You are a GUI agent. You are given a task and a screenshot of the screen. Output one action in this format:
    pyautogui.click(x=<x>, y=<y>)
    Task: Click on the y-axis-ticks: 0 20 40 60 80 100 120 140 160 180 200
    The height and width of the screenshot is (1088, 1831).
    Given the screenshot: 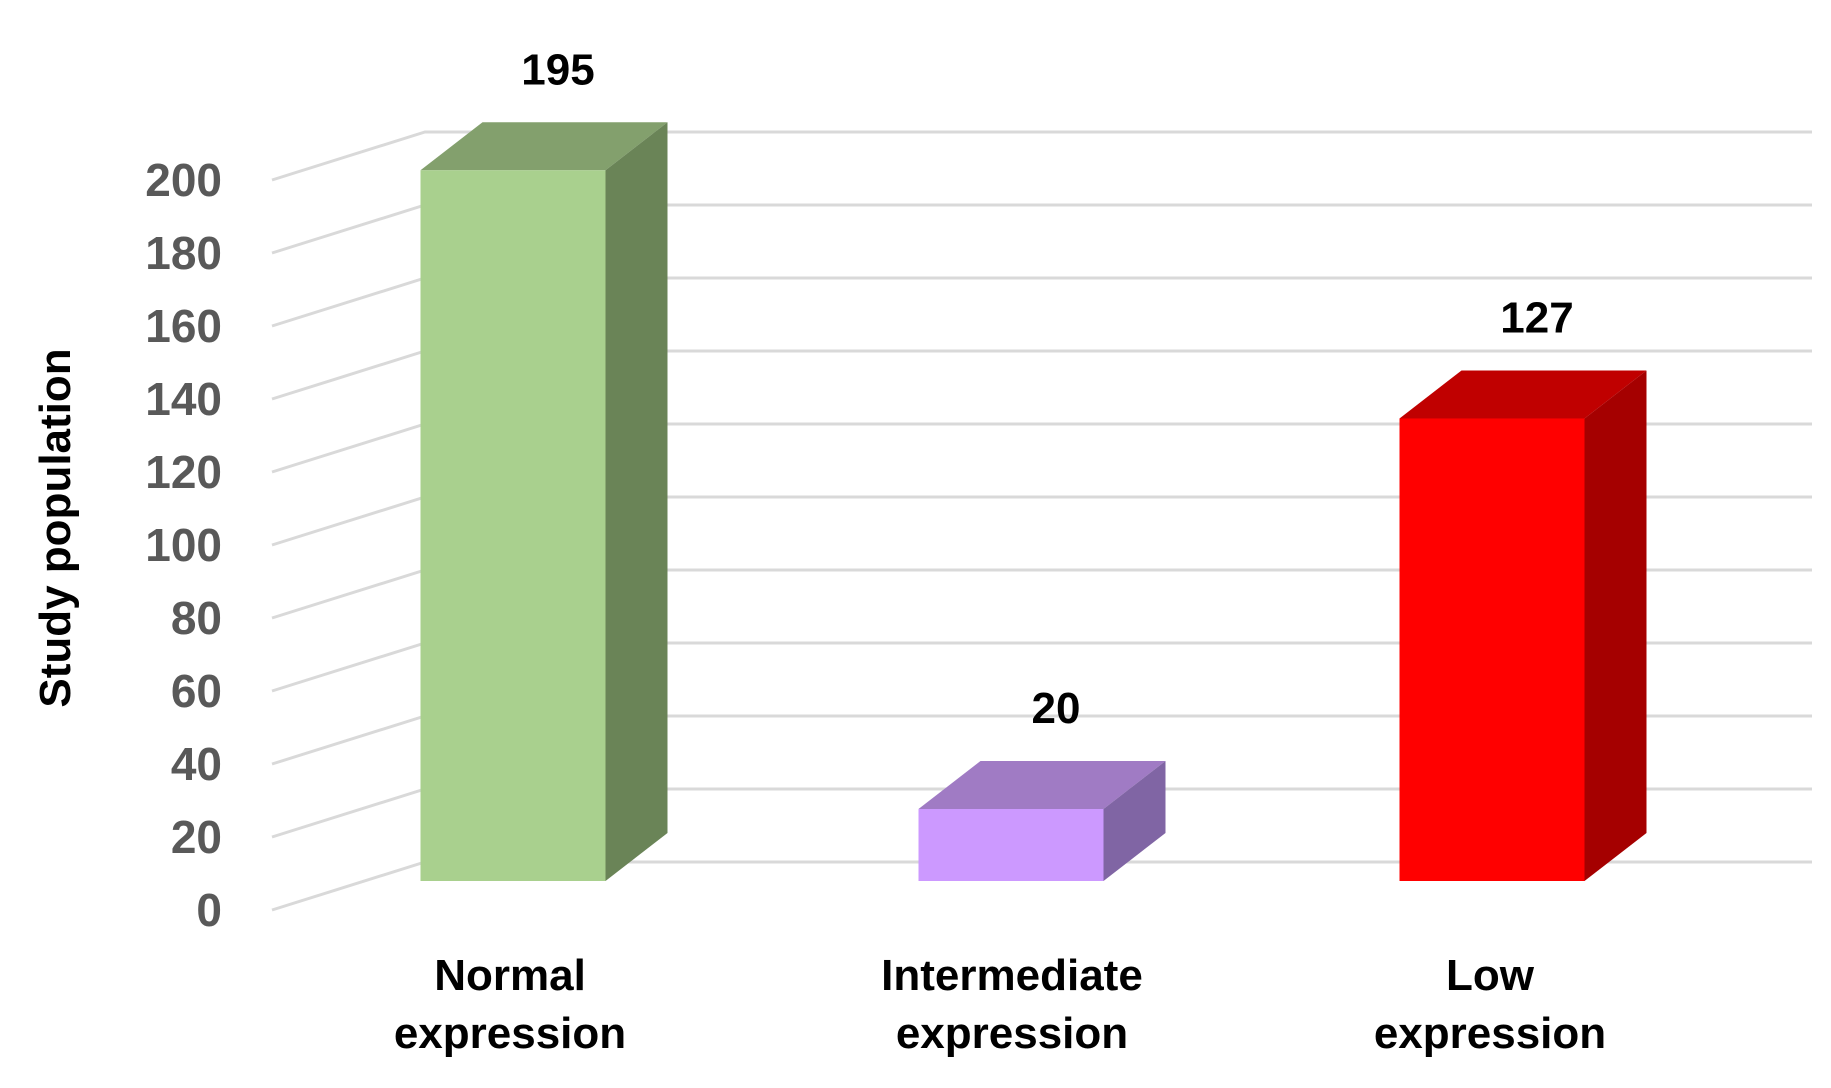 What is the action you would take?
    pyautogui.click(x=183, y=545)
    